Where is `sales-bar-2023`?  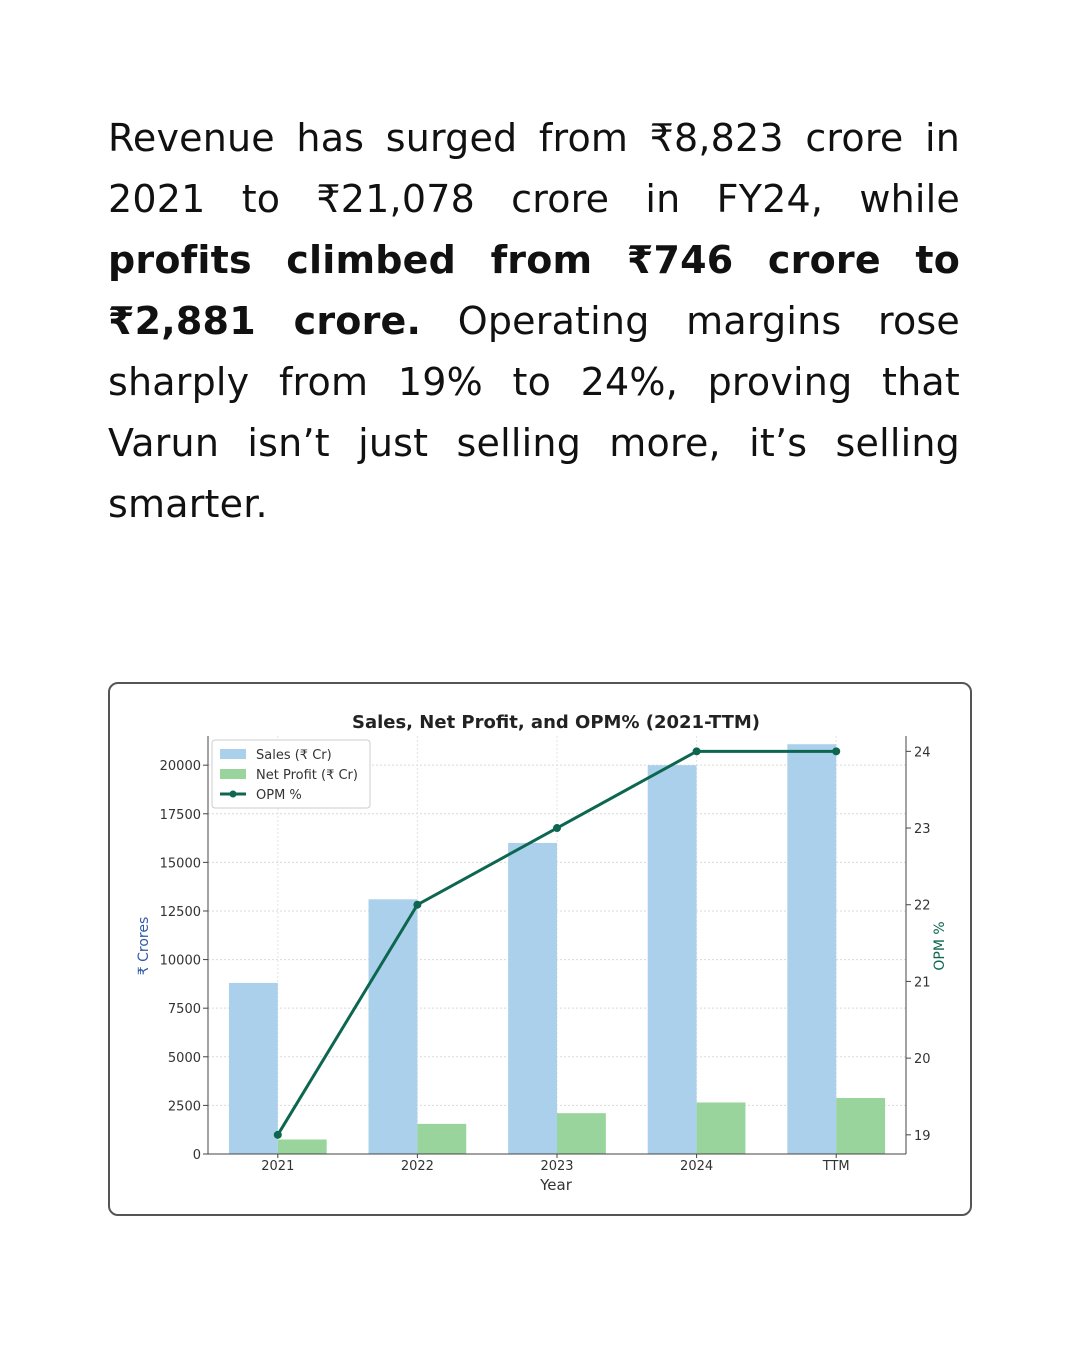
sales-bar-2023 is located at coordinates (532, 998).